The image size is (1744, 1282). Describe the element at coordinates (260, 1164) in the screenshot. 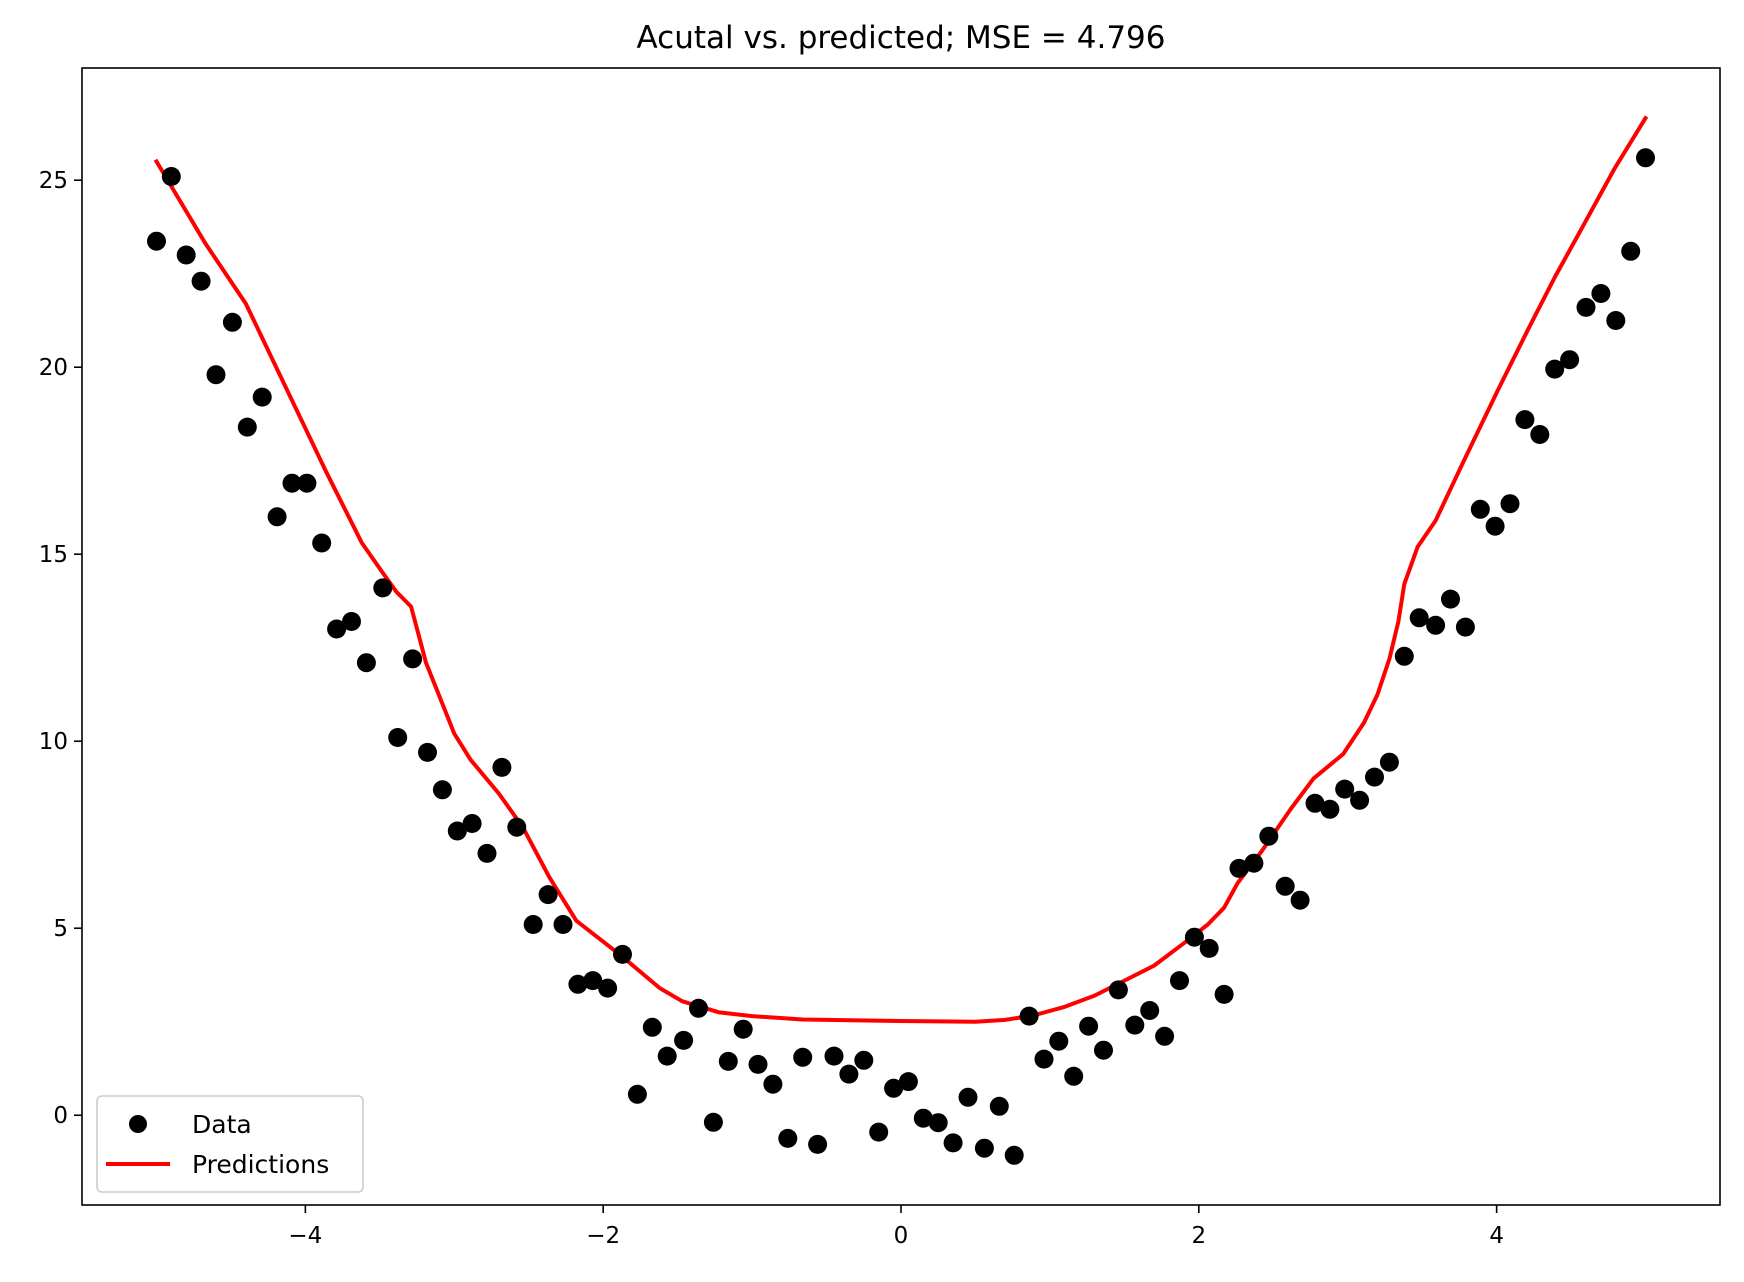

I see `legend-label-predictions: Predictions` at that location.